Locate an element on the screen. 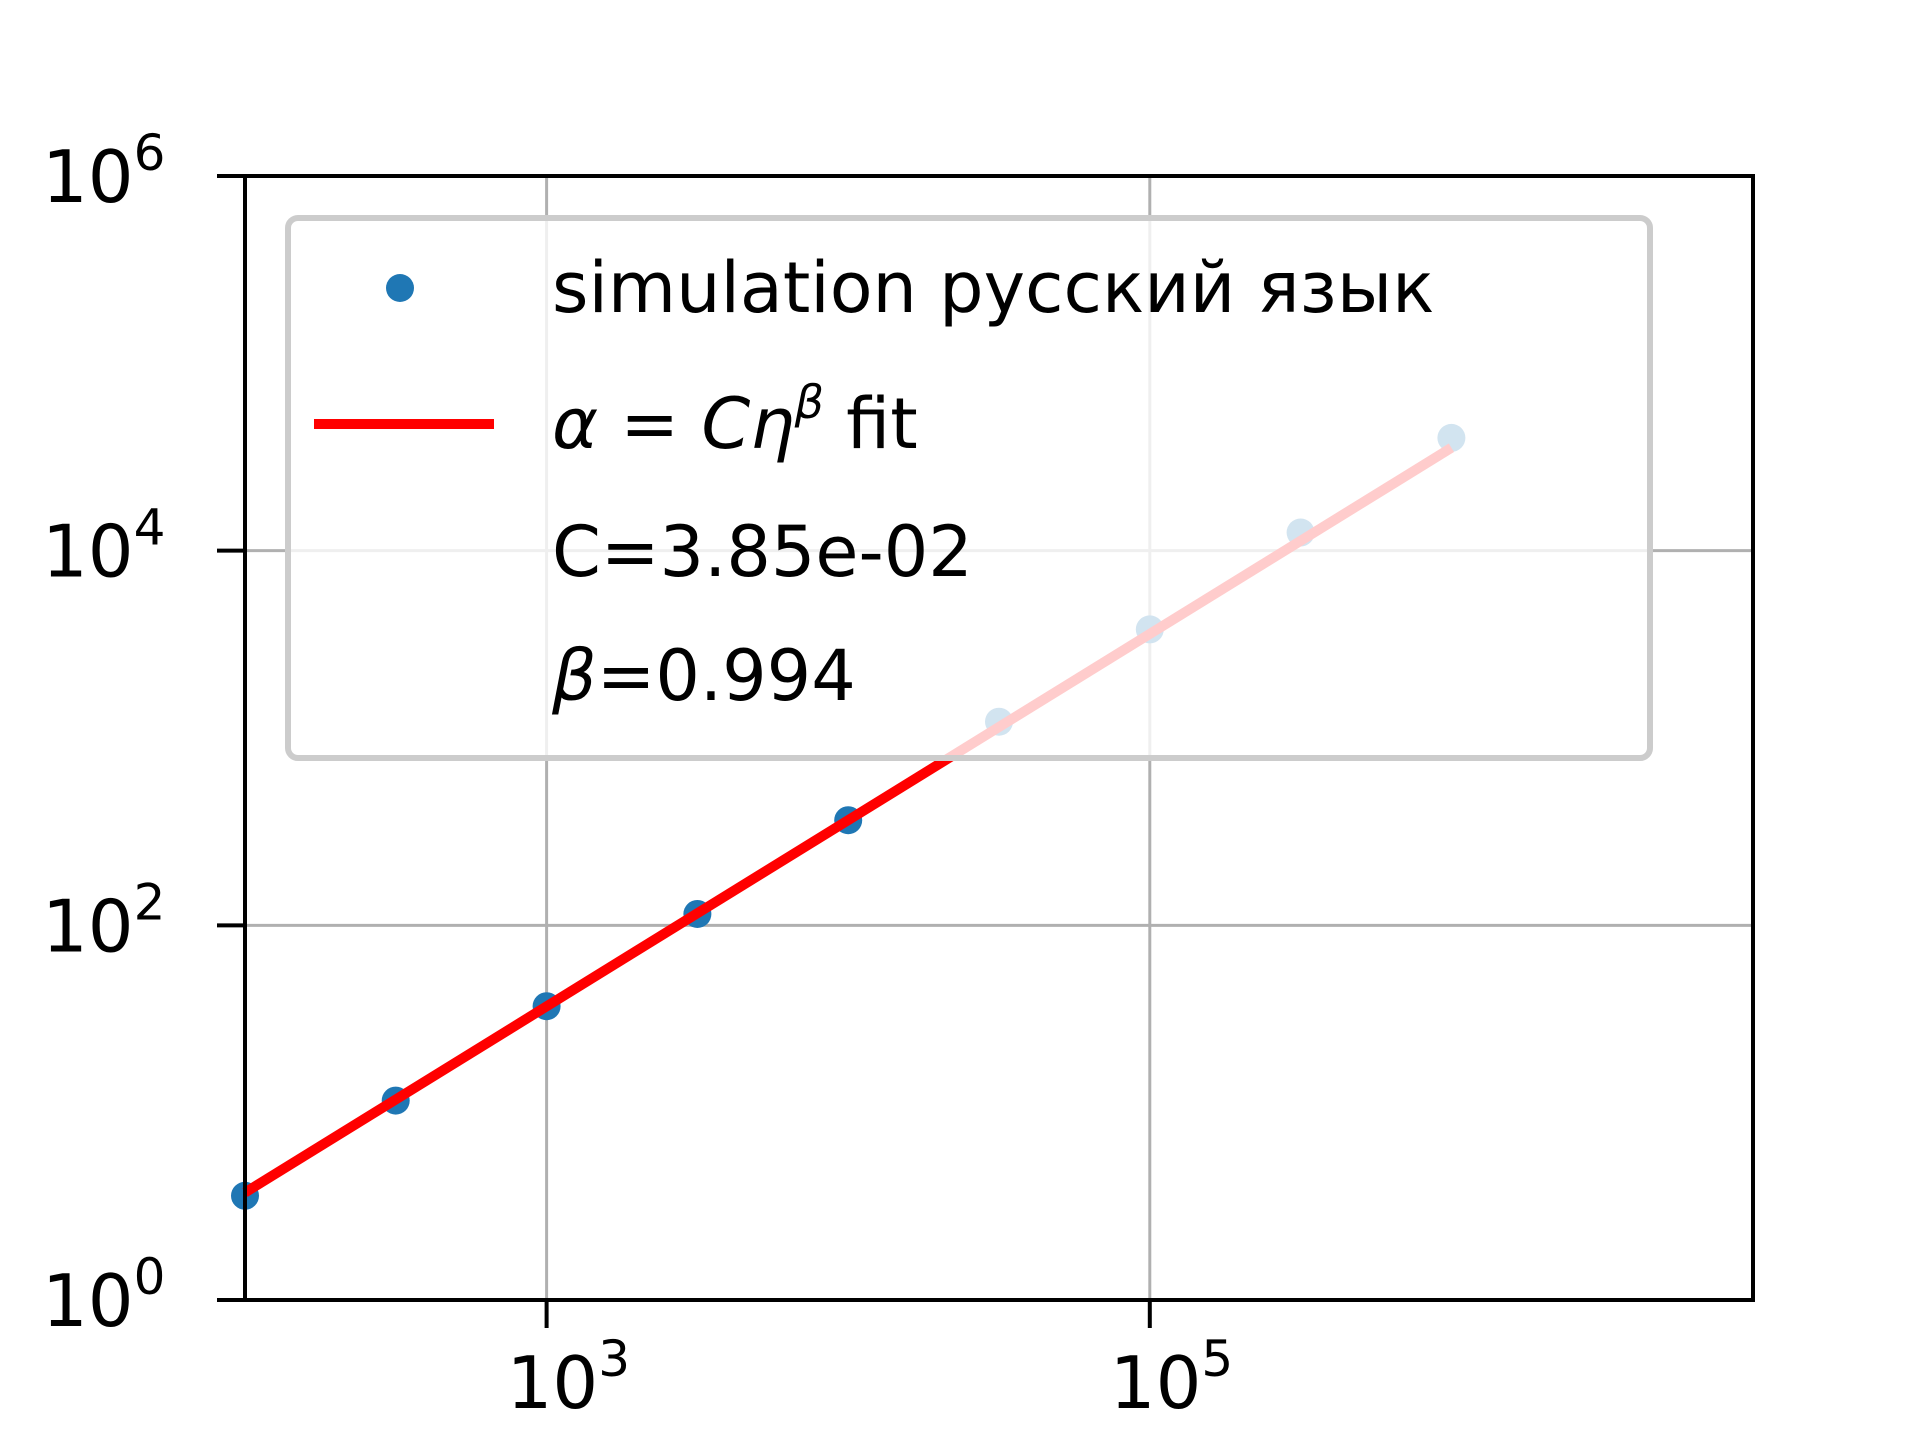 The image size is (1920, 1440). legend-scatter-label: simulation русский язык is located at coordinates (993, 288).